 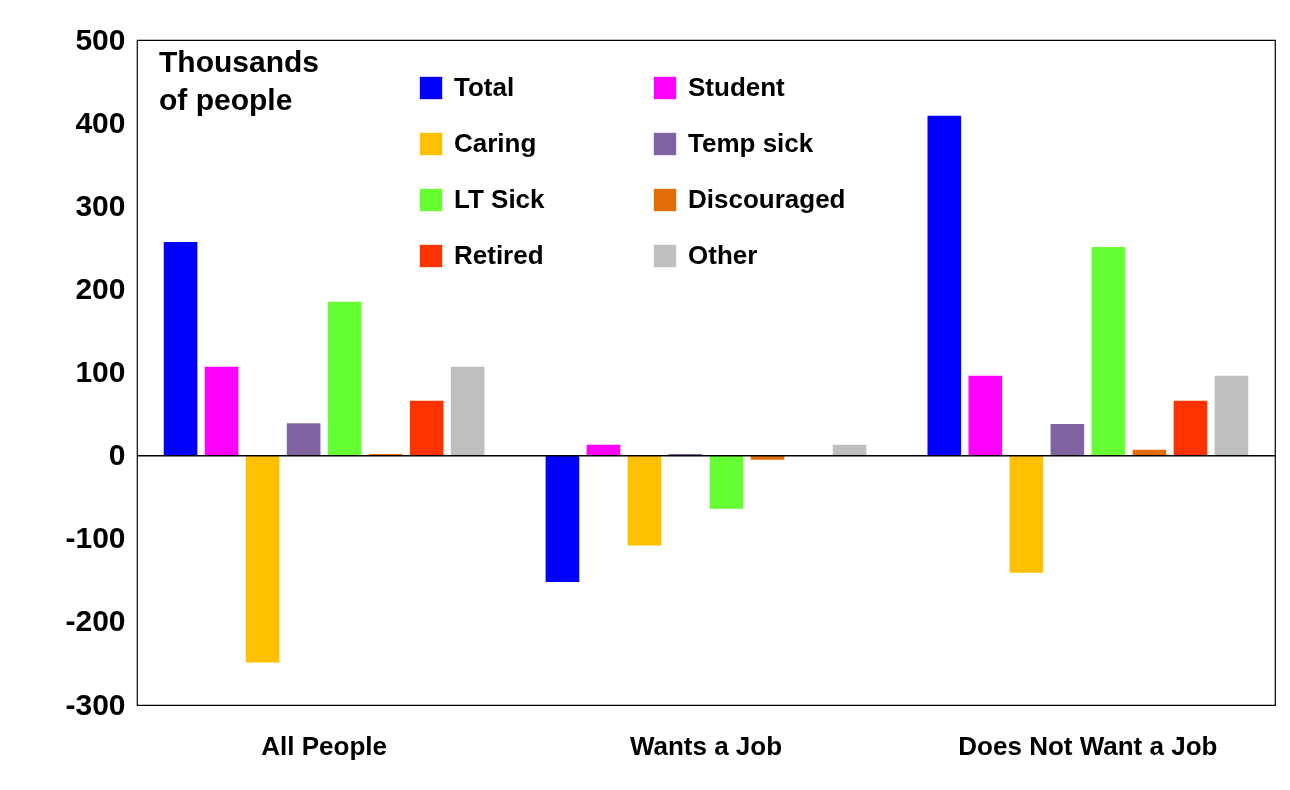 I want to click on y-tick-label: -200, so click(x=95, y=621).